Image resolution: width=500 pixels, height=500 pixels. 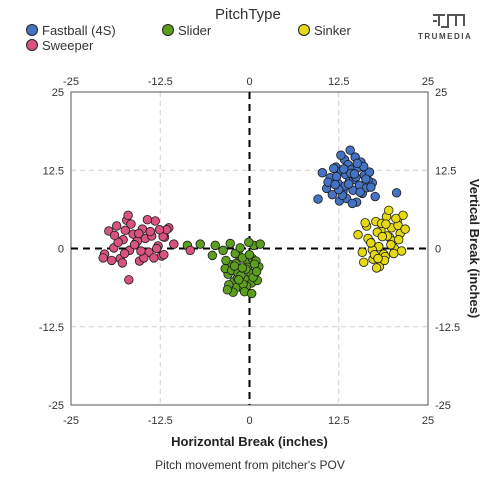 What do you see at coordinates (68, 45) in the screenshot?
I see `legend-label: Sweeper` at bounding box center [68, 45].